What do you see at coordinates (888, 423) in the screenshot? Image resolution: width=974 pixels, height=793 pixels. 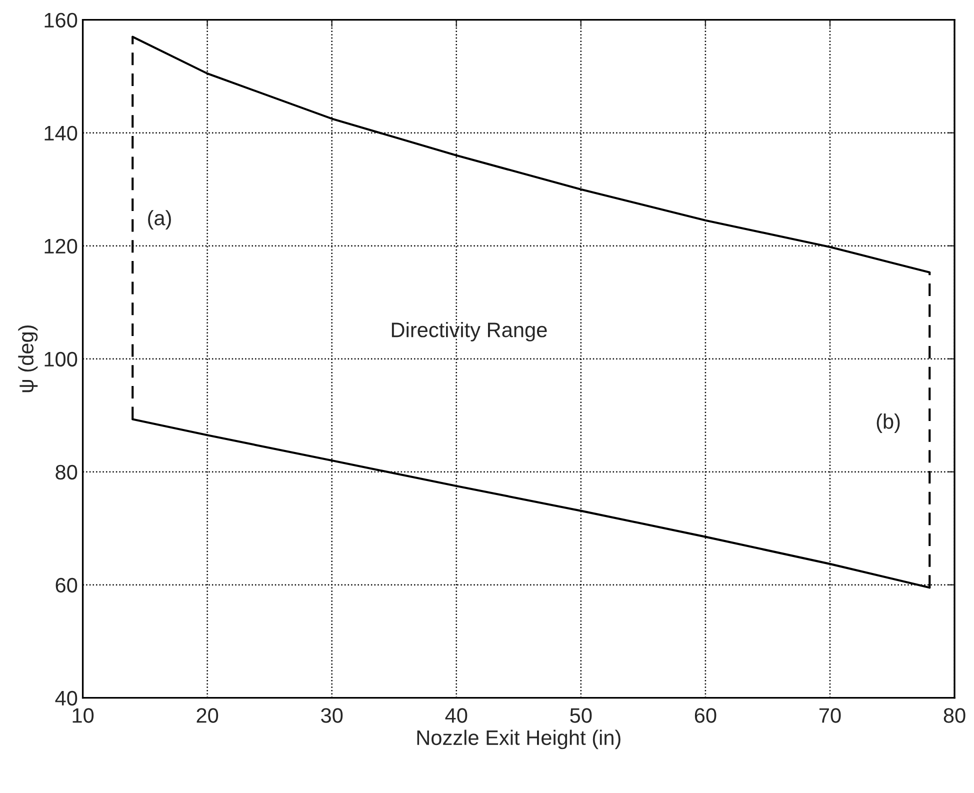 I see `annotation: (b)` at bounding box center [888, 423].